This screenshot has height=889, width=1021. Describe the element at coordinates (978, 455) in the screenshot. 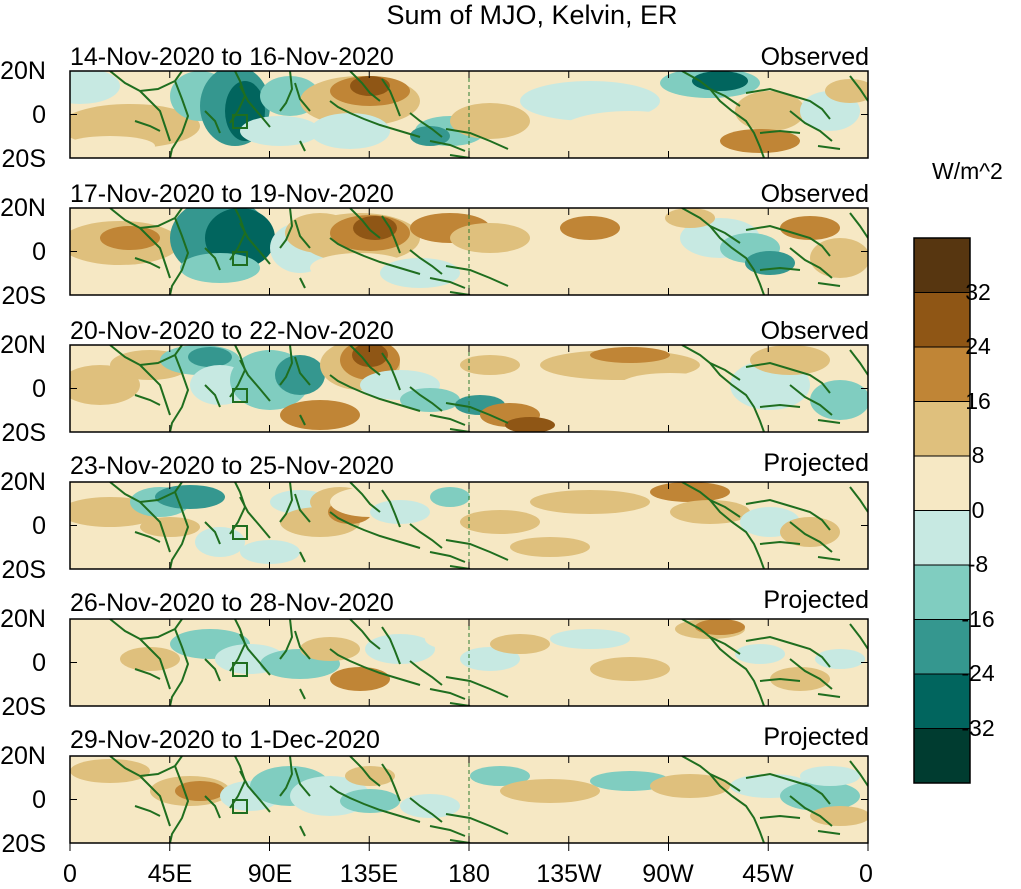

I see `colorbar-label: 8` at that location.